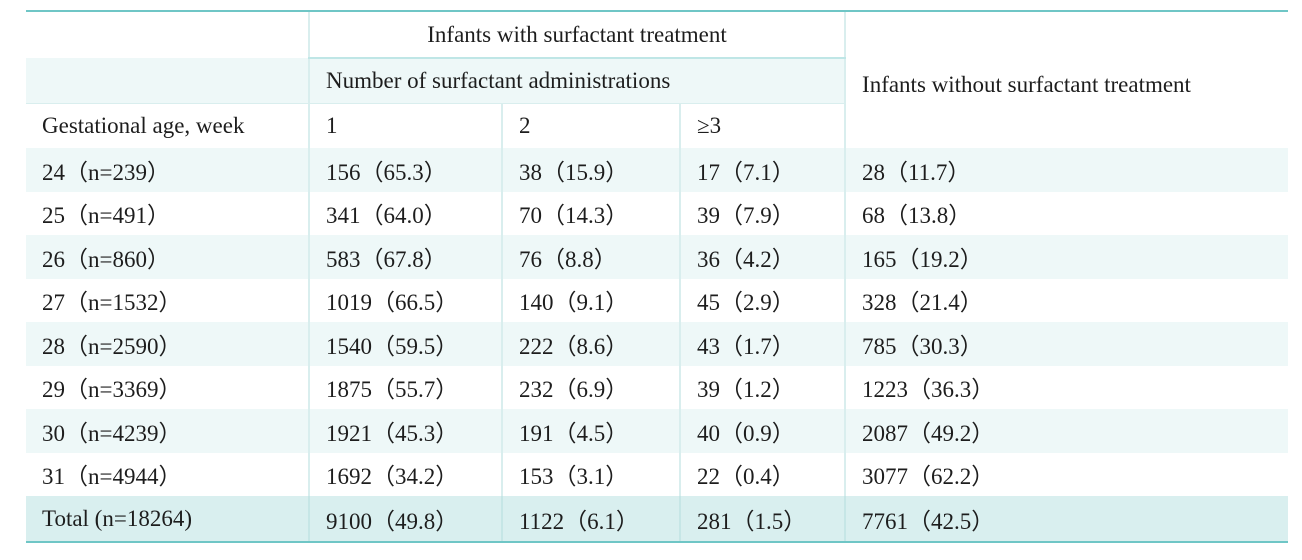 Image resolution: width=1302 pixels, height=560 pixels. I want to click on header-col-1: 1, so click(405, 125).